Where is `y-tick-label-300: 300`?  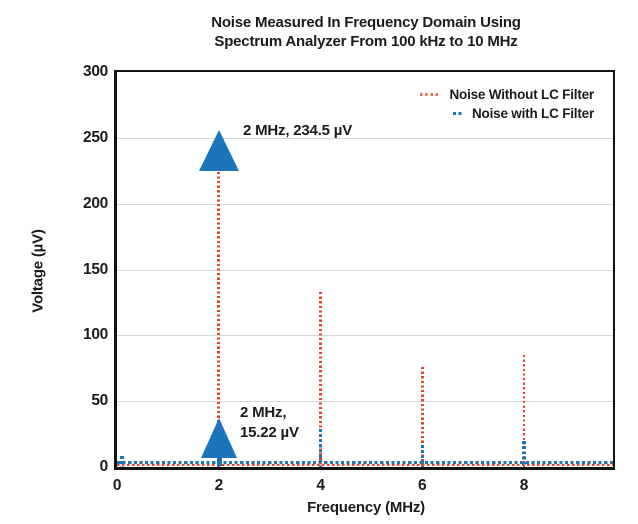 y-tick-label-300: 300 is located at coordinates (95, 71).